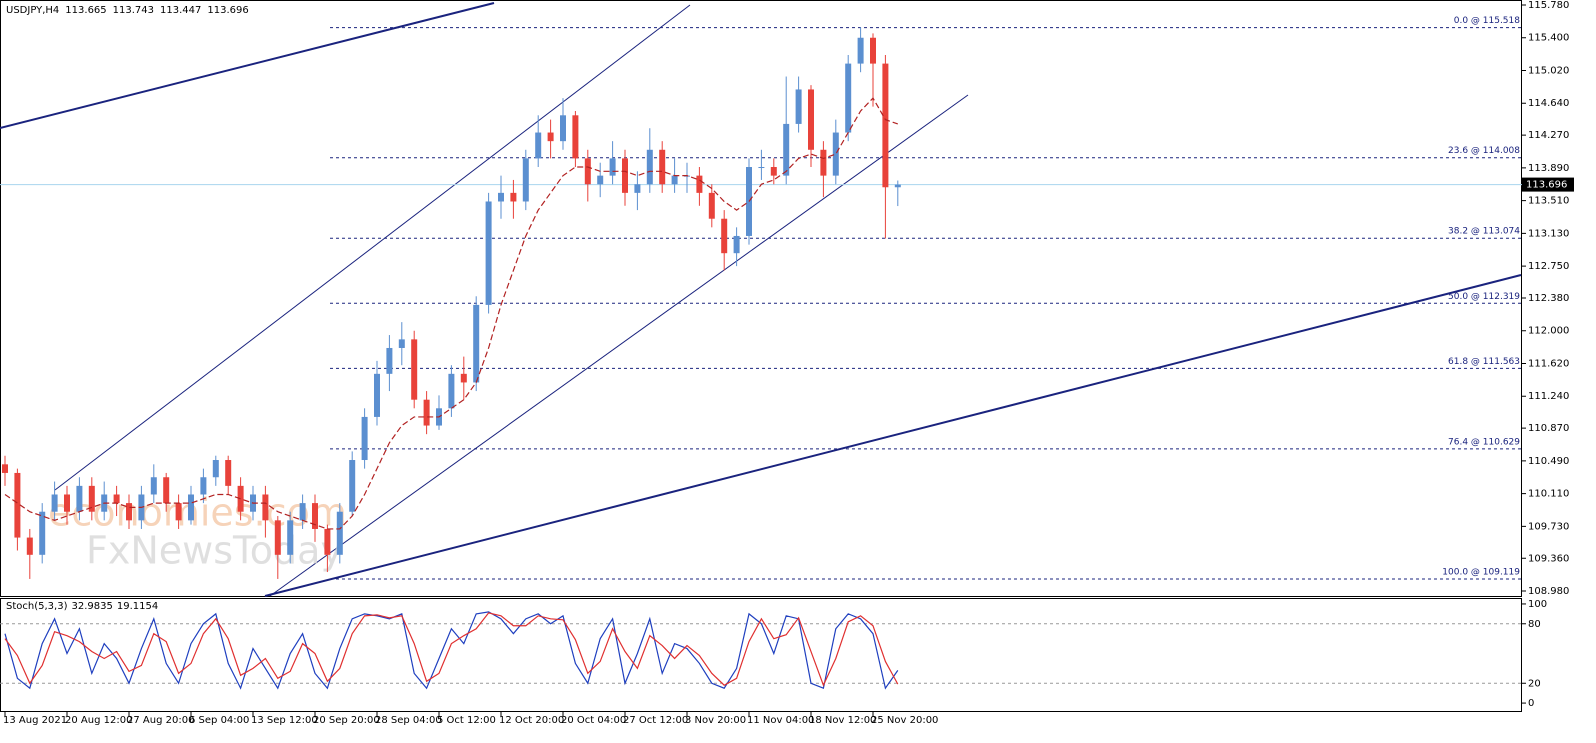 Image resolution: width=1596 pixels, height=743 pixels. I want to click on ohlc-value: 113.447, so click(180, 10).